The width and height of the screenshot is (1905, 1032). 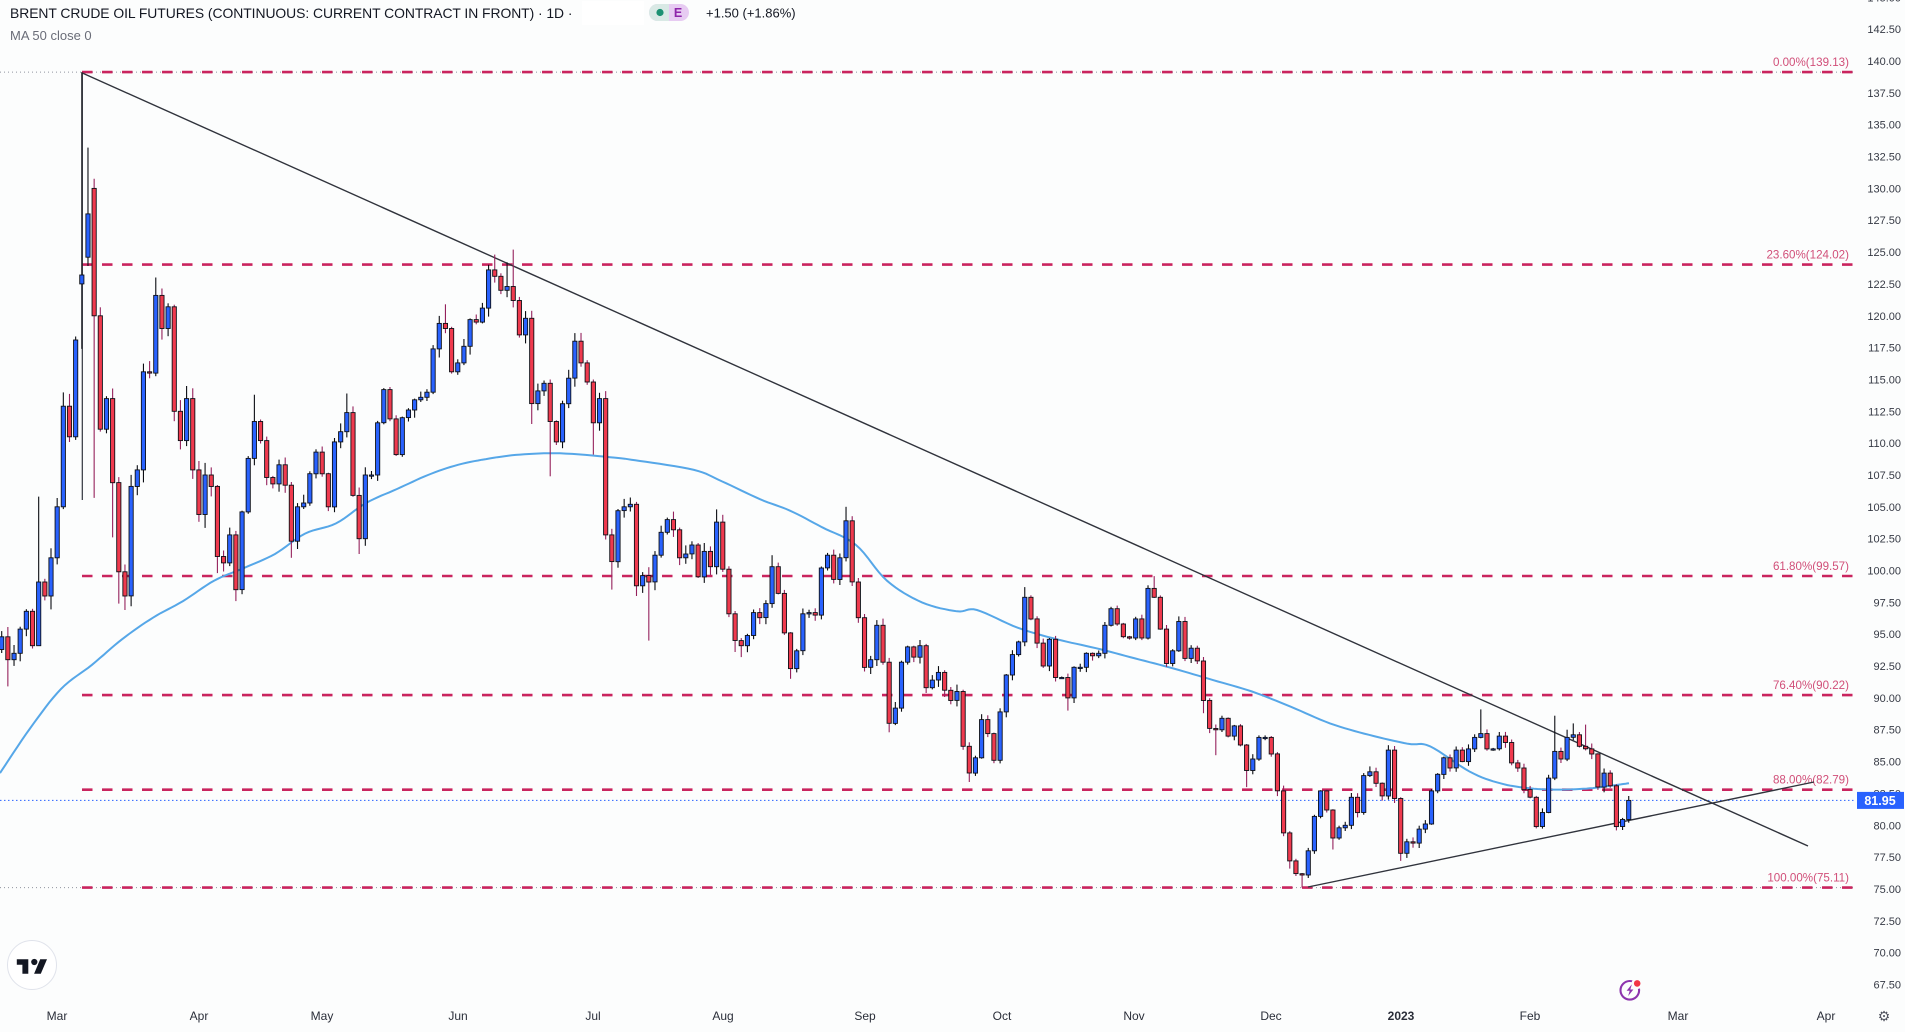 What do you see at coordinates (1884, 444) in the screenshot?
I see `svg-text: 110.00` at bounding box center [1884, 444].